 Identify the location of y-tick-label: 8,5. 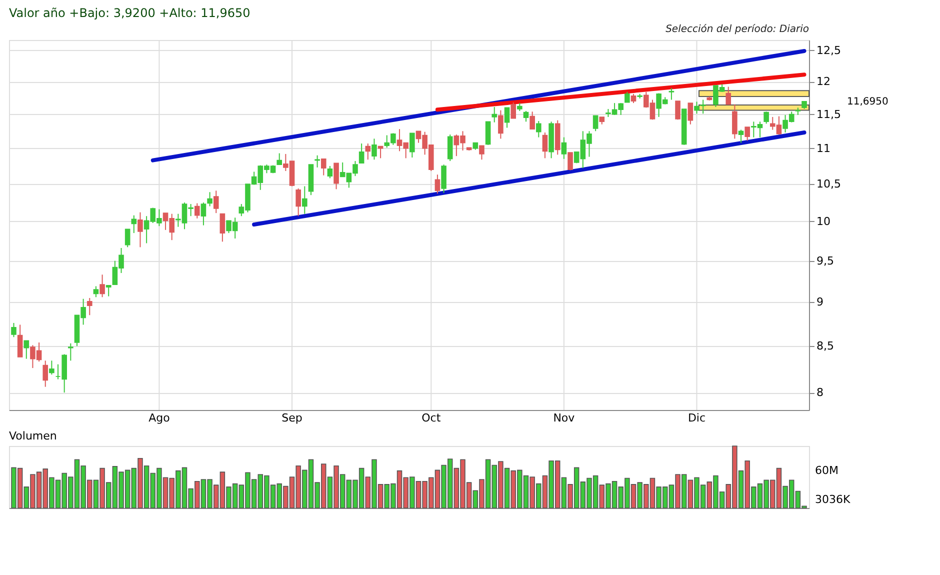
(825, 346).